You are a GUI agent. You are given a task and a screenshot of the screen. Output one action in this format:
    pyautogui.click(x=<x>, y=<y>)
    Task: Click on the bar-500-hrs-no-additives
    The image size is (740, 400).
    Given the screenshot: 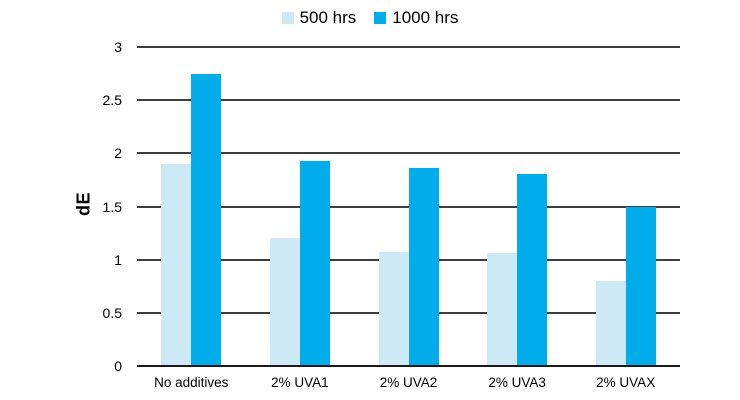 What is the action you would take?
    pyautogui.click(x=176, y=264)
    